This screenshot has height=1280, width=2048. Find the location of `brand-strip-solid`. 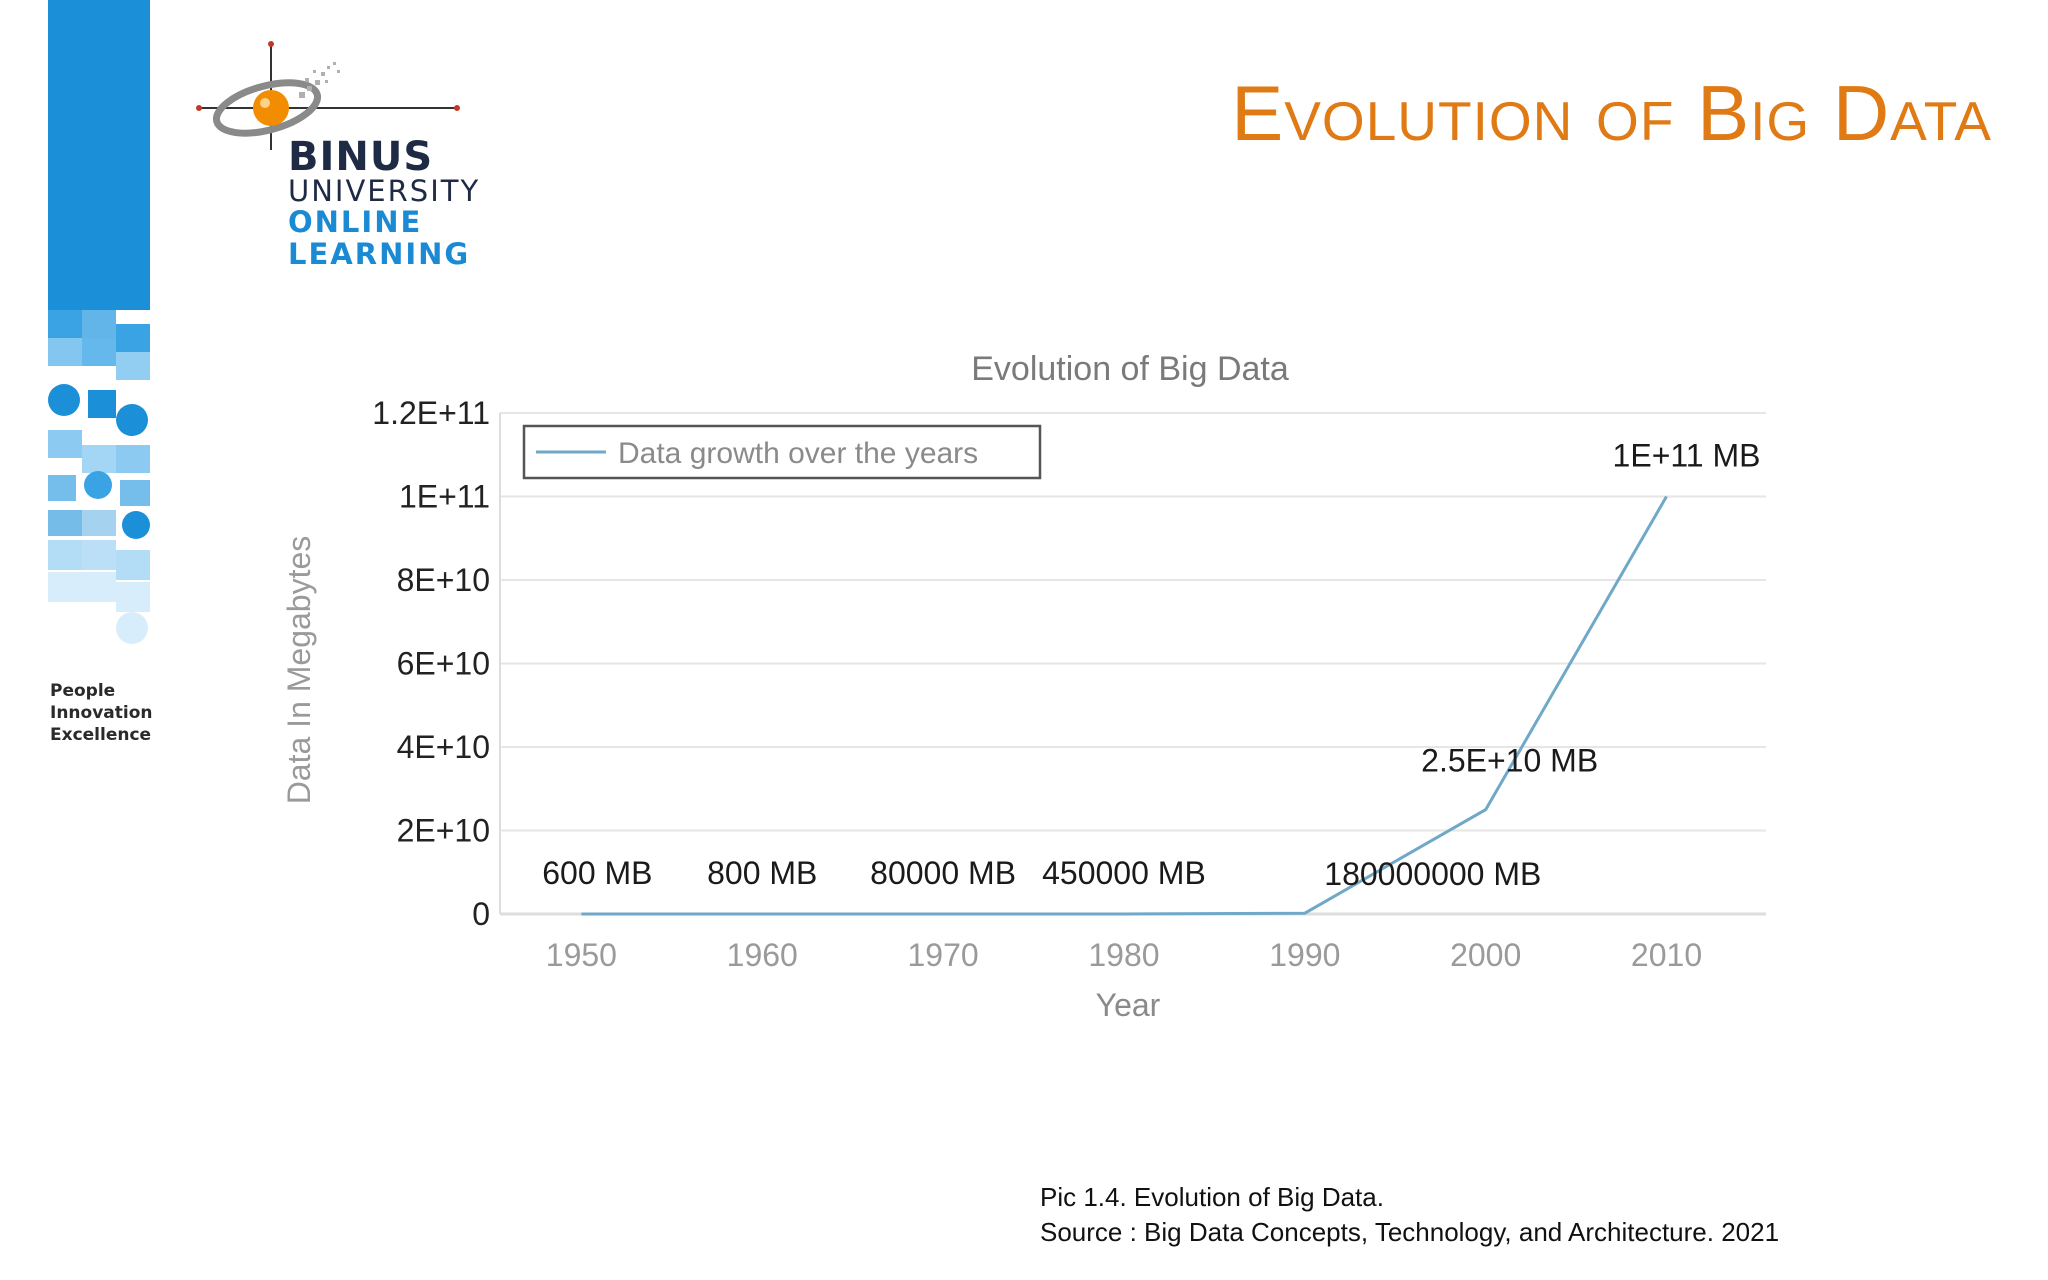

brand-strip-solid is located at coordinates (99, 155).